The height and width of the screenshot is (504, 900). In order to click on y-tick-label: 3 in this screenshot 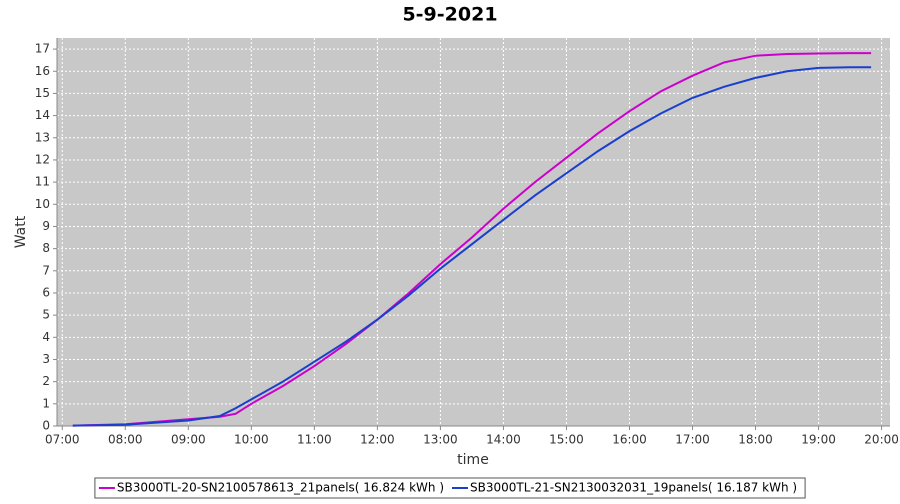, I will do `click(46, 359)`.